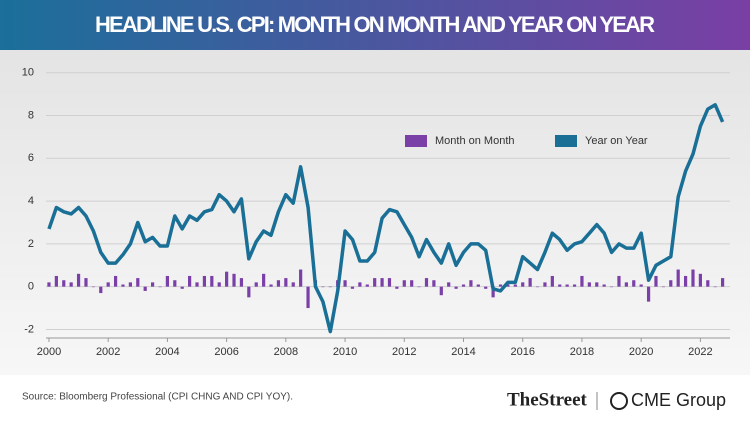  What do you see at coordinates (286, 352) in the screenshot?
I see `x-tick-label: 2008` at bounding box center [286, 352].